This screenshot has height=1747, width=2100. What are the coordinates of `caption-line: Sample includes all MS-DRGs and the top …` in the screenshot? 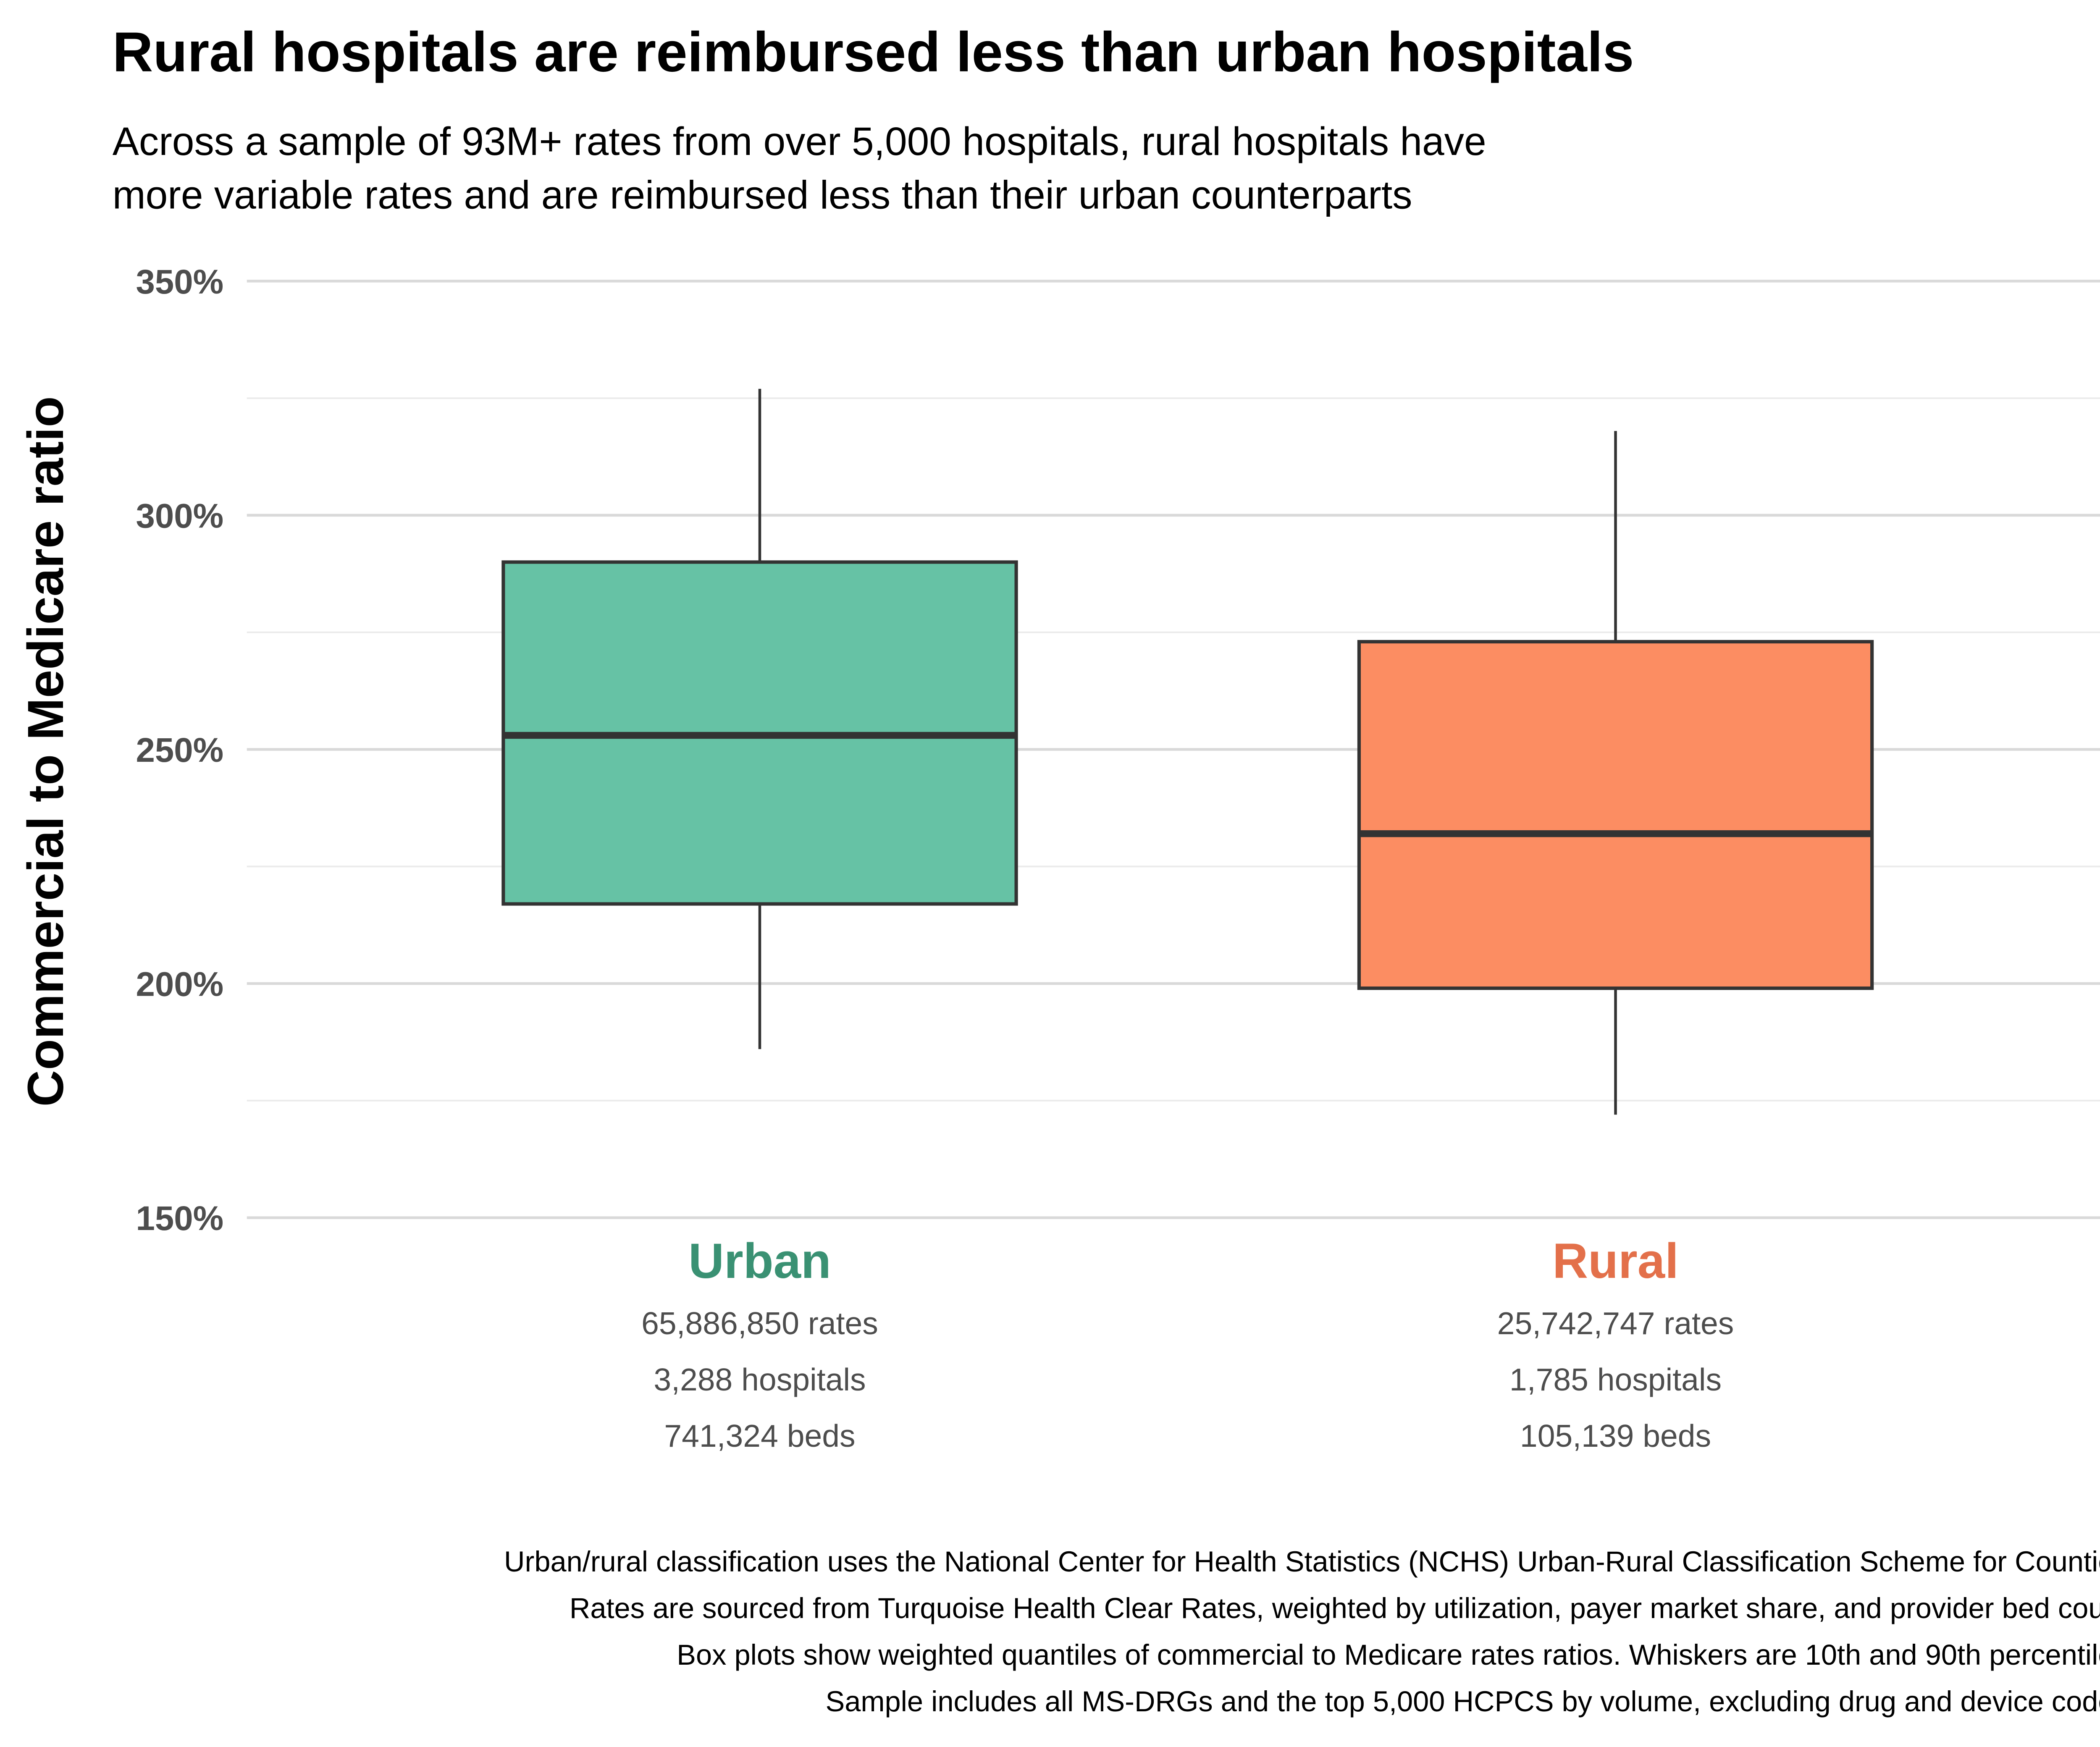 It's located at (1463, 1701).